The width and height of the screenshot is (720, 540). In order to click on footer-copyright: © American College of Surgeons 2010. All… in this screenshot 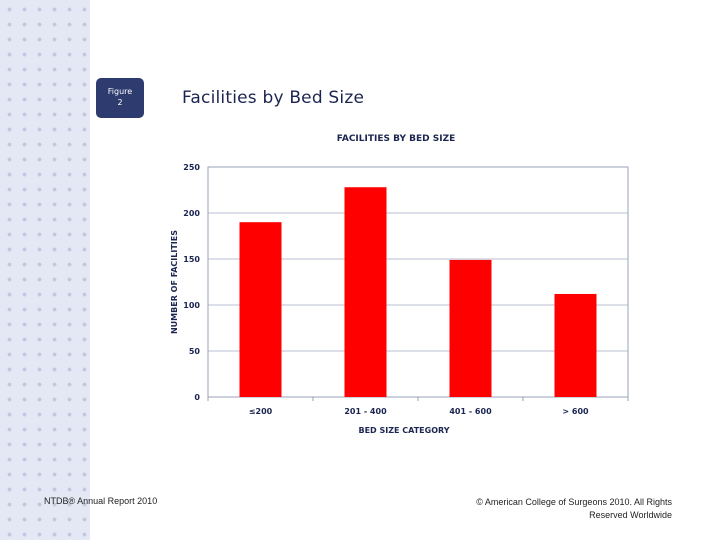, I will do `click(574, 508)`.